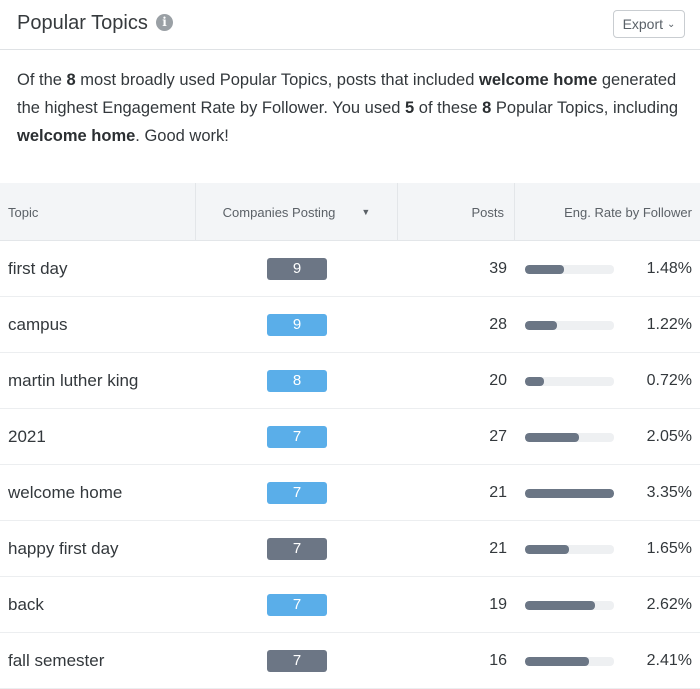  What do you see at coordinates (669, 604) in the screenshot?
I see `eng-rate-value: 2.62%` at bounding box center [669, 604].